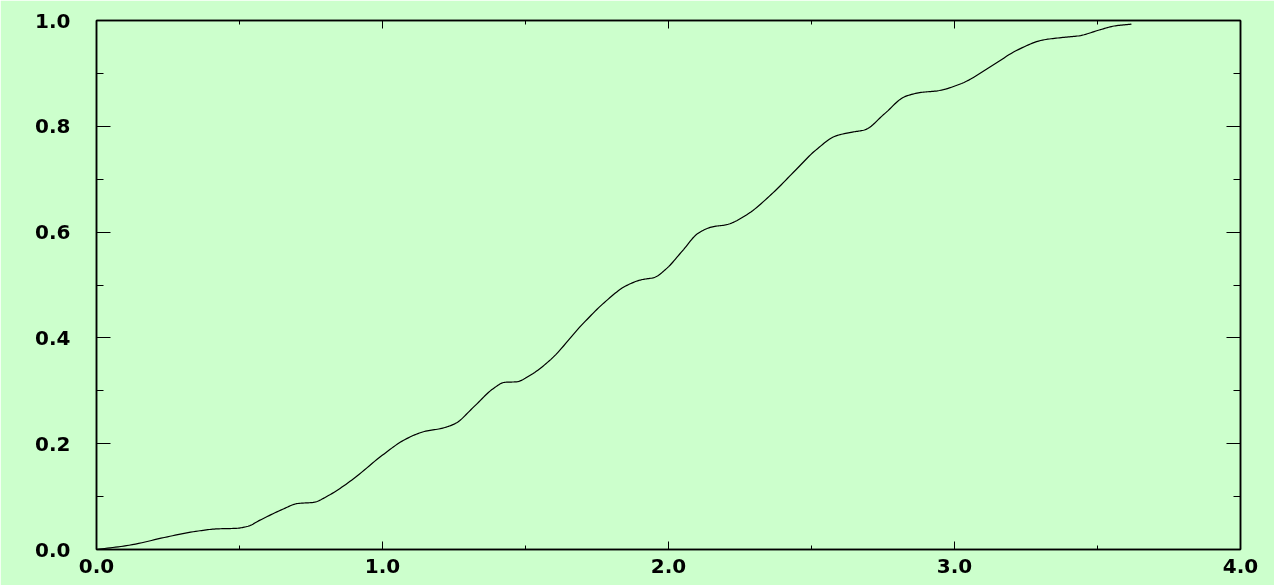 This screenshot has height=585, width=1274. Describe the element at coordinates (53, 337) in the screenshot. I see `y-tick-label: 0.4` at that location.